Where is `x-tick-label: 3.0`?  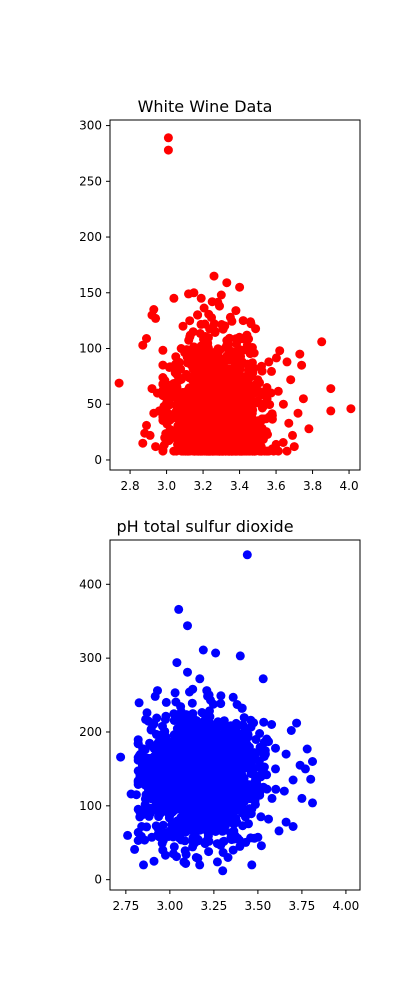
x-tick-label: 3.0 is located at coordinates (166, 486).